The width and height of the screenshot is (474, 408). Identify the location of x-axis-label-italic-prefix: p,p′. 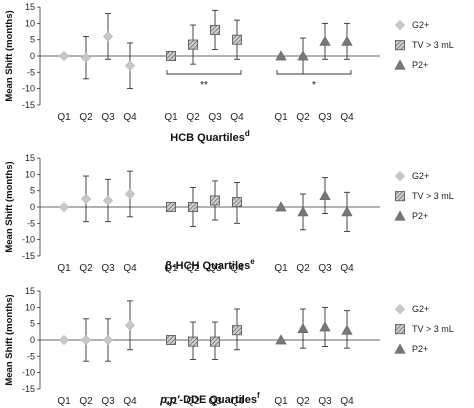
(169, 400).